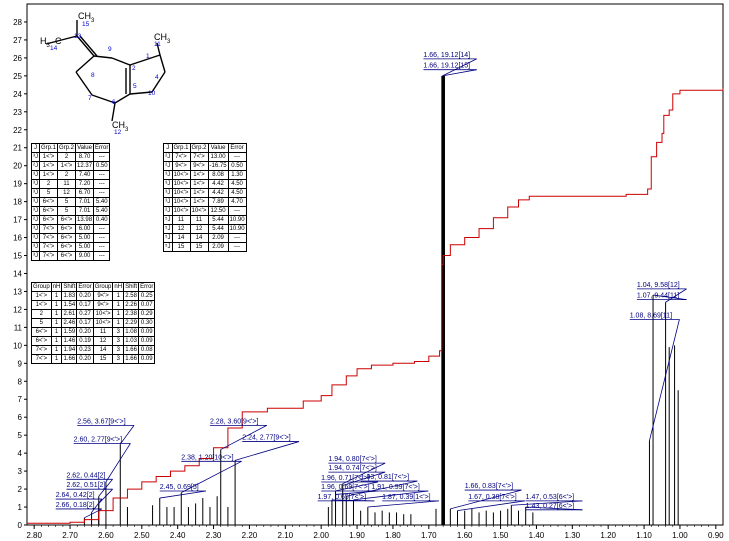 This screenshot has height=541, width=729. What do you see at coordinates (70, 535) in the screenshot?
I see `x-tick-label: 2.70` at bounding box center [70, 535].